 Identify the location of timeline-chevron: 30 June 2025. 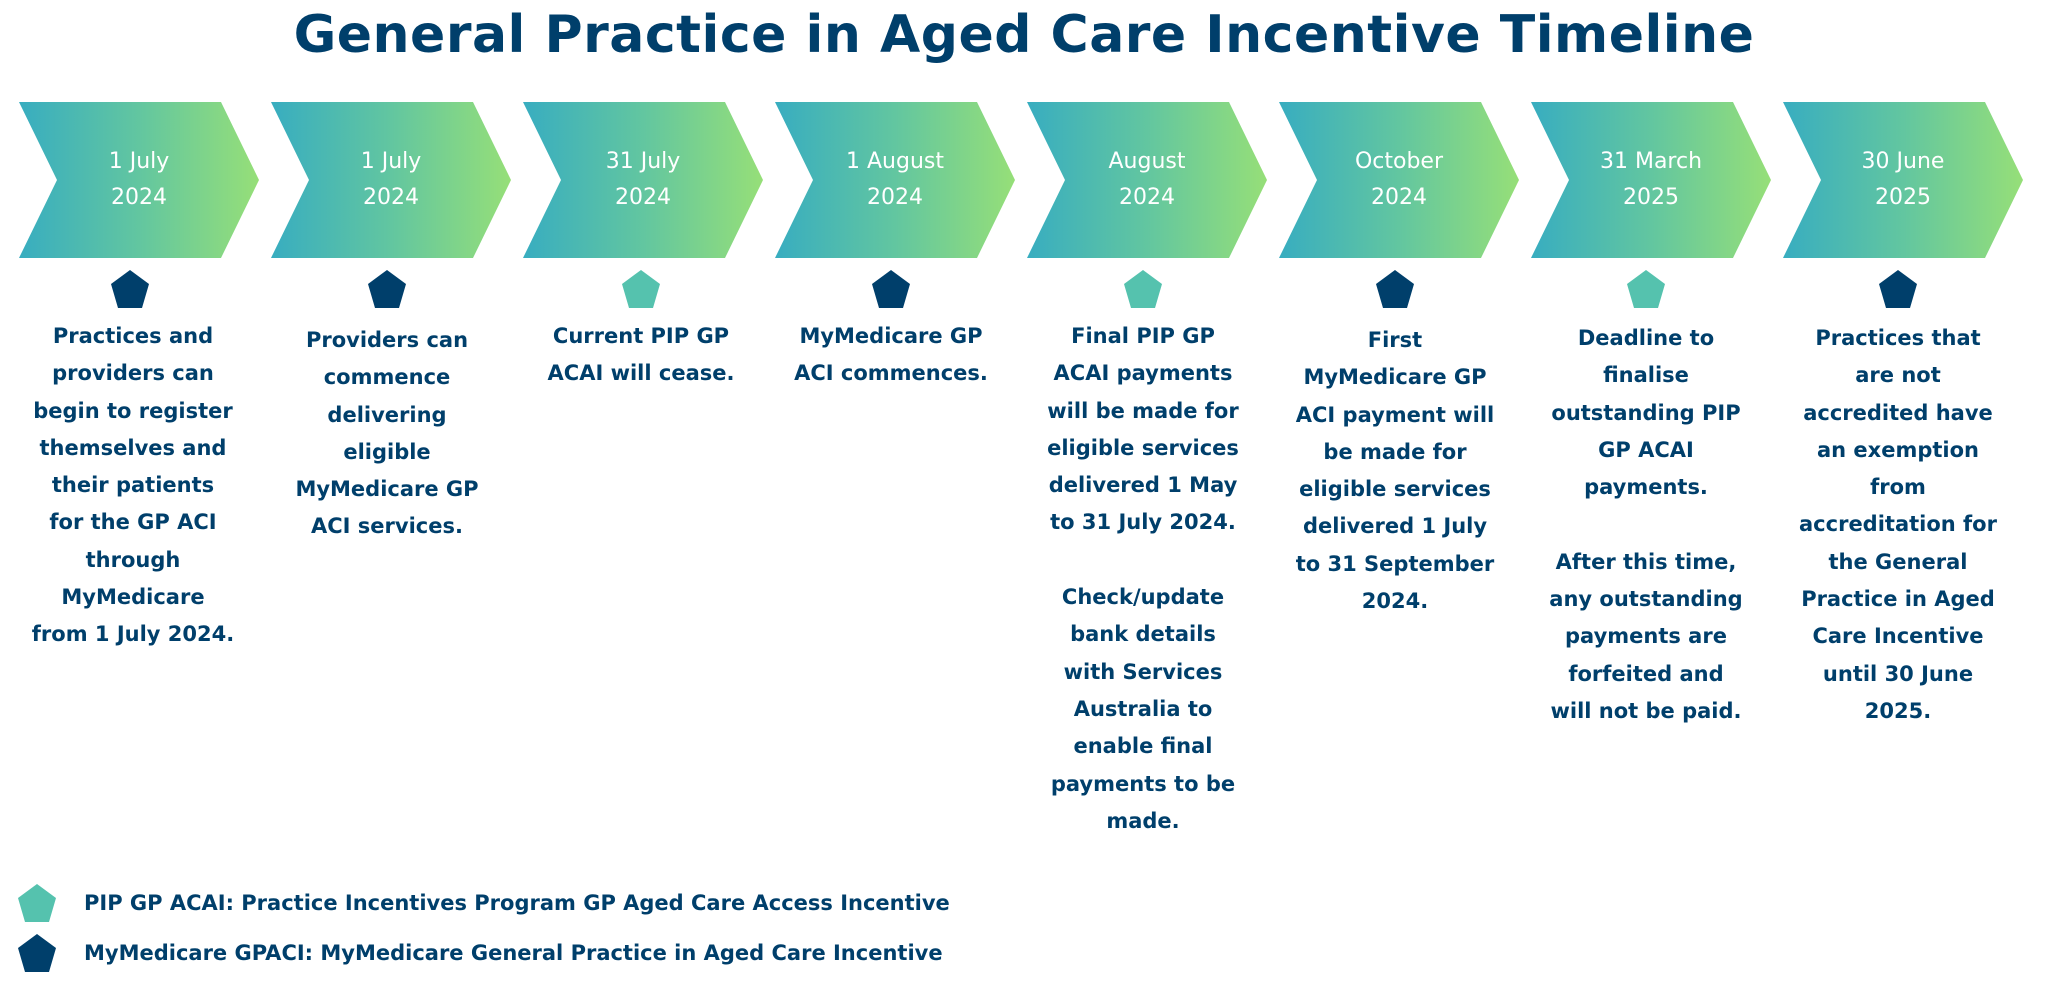
(1903, 180).